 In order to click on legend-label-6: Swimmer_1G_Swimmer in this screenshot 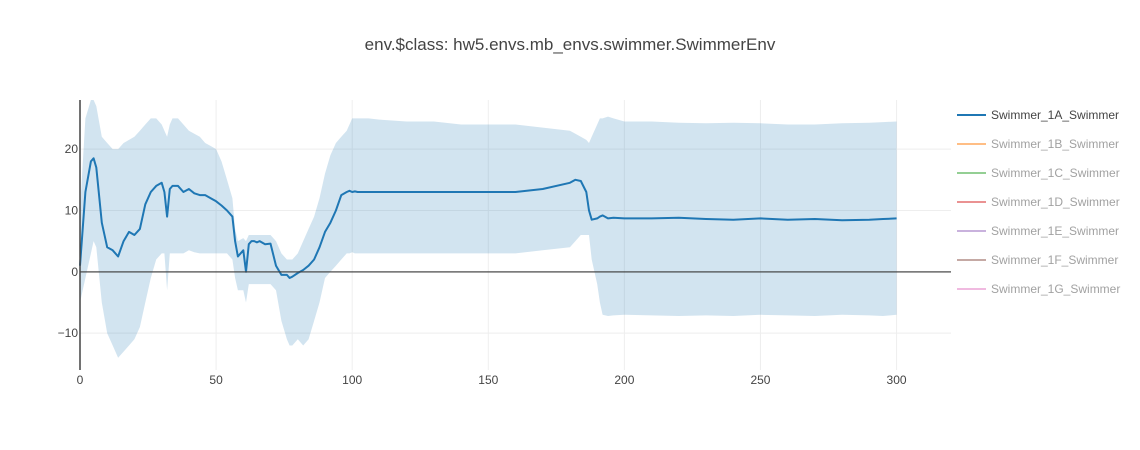, I will do `click(1055, 289)`.